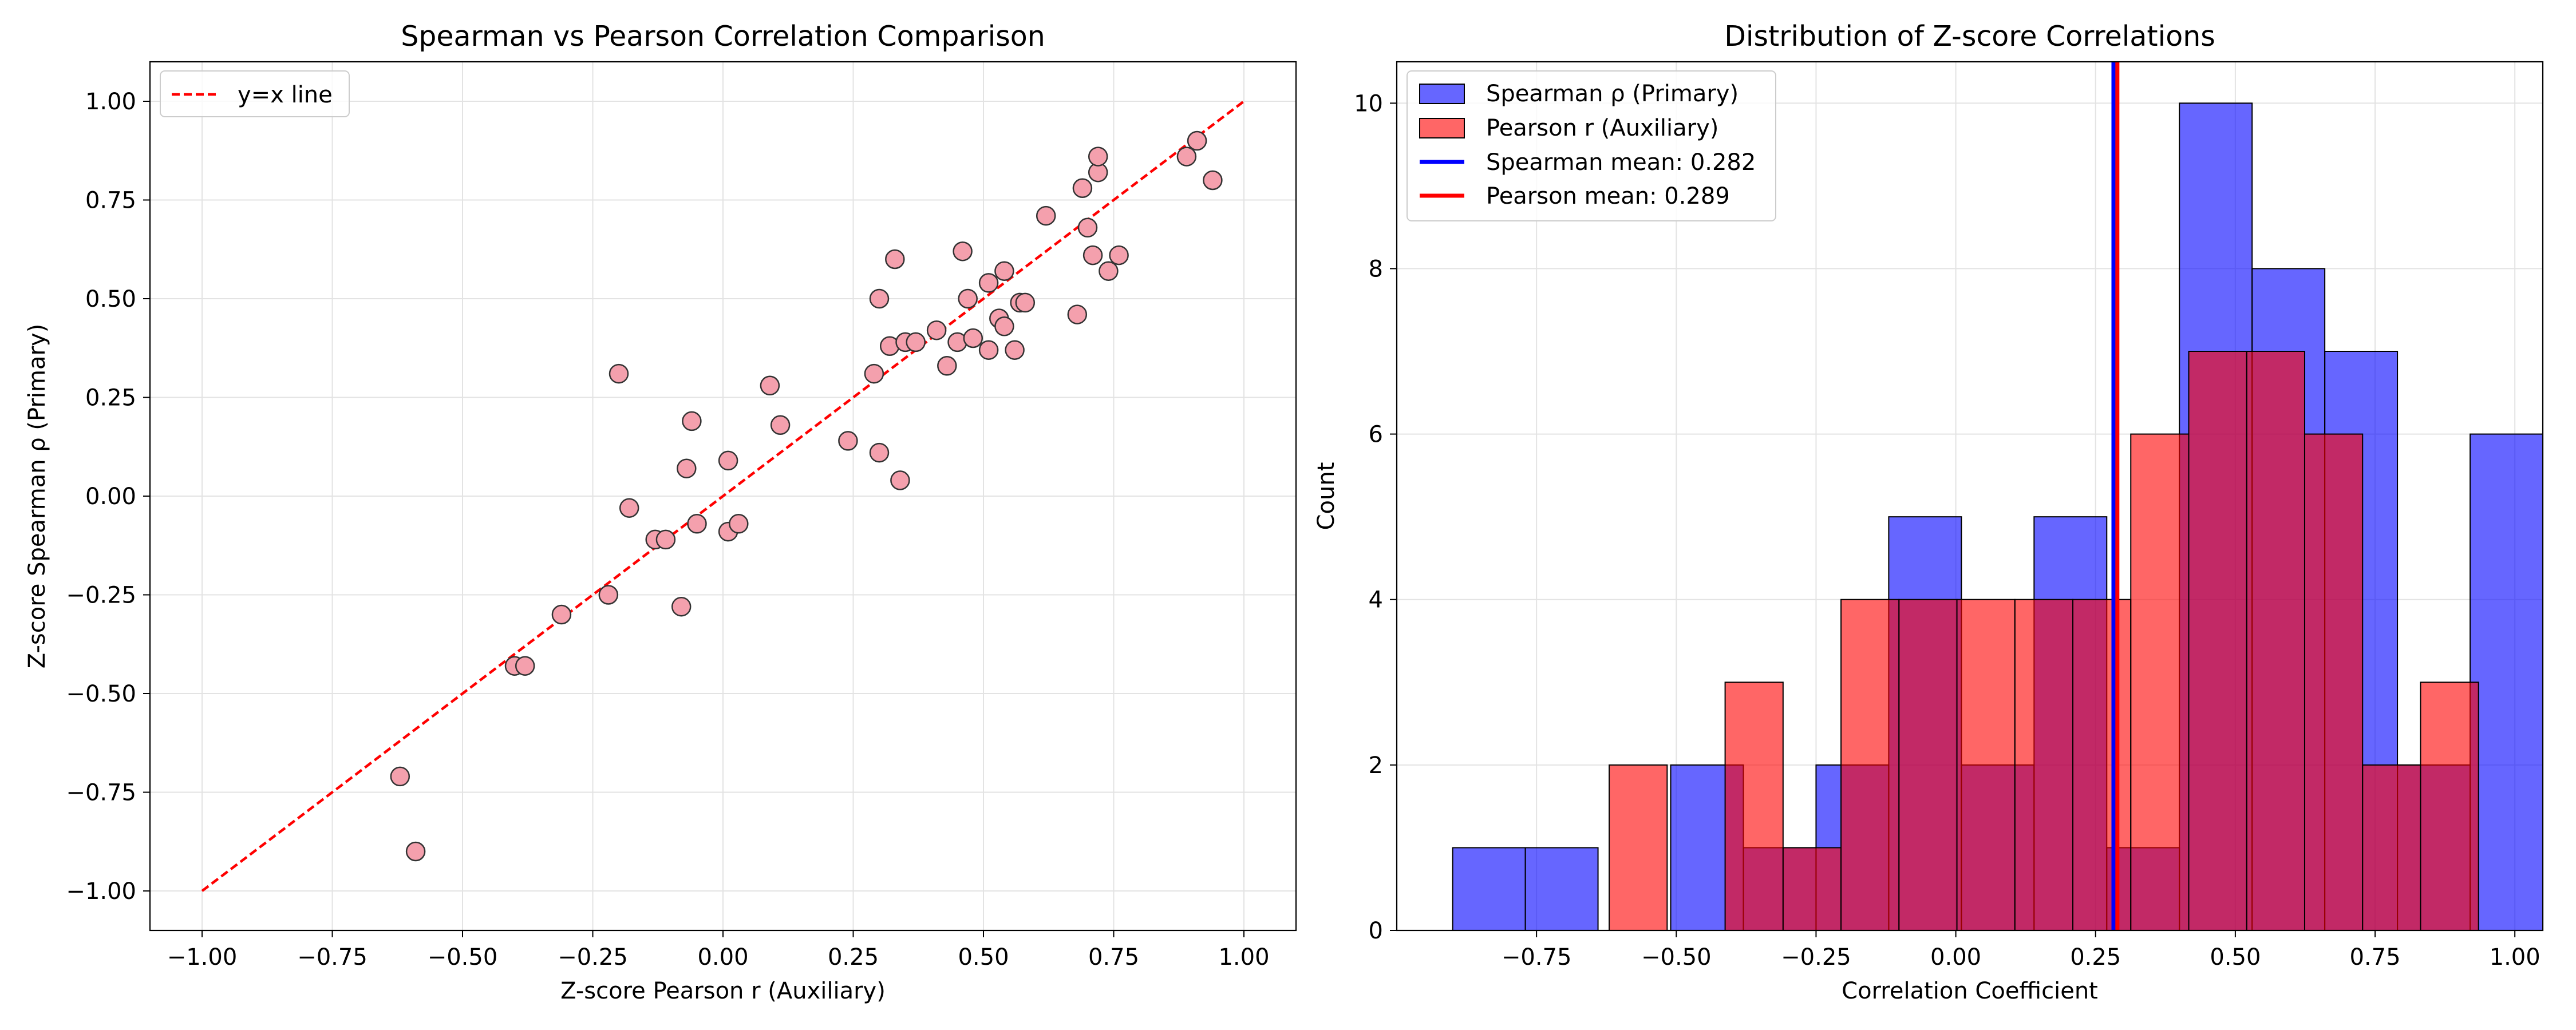 This screenshot has width=2576, height=1030. I want to click on scatter-y-tick-label: 0.75, so click(110, 201).